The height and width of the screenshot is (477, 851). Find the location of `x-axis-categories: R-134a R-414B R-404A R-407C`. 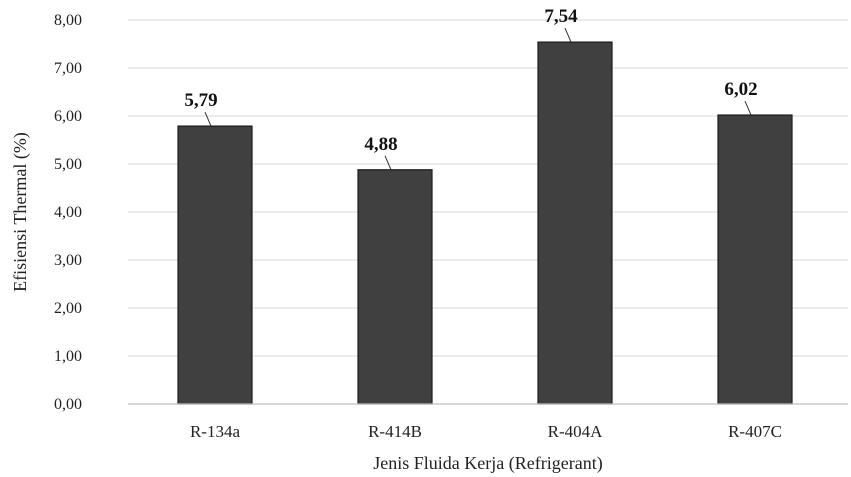

x-axis-categories: R-134a R-414B R-404A R-407C is located at coordinates (486, 431).